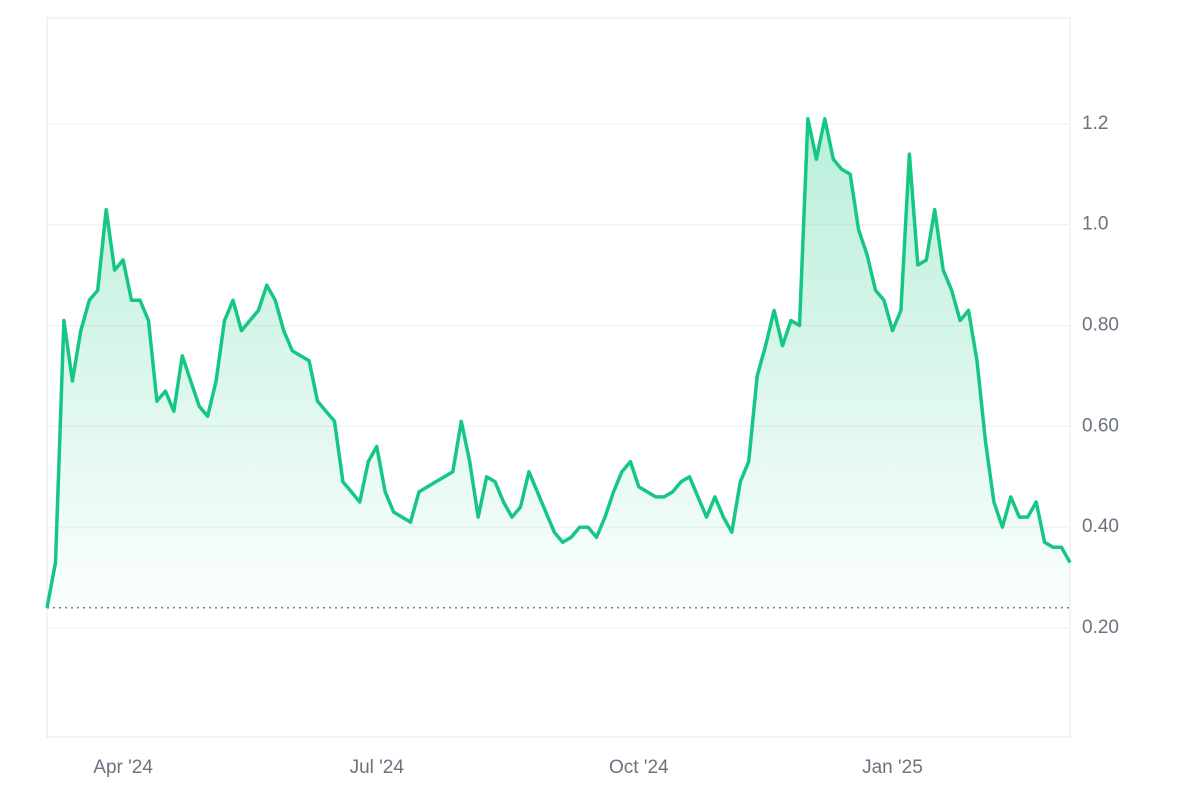 The height and width of the screenshot is (800, 1200). I want to click on x-tick-label: Apr '24, so click(123, 767).